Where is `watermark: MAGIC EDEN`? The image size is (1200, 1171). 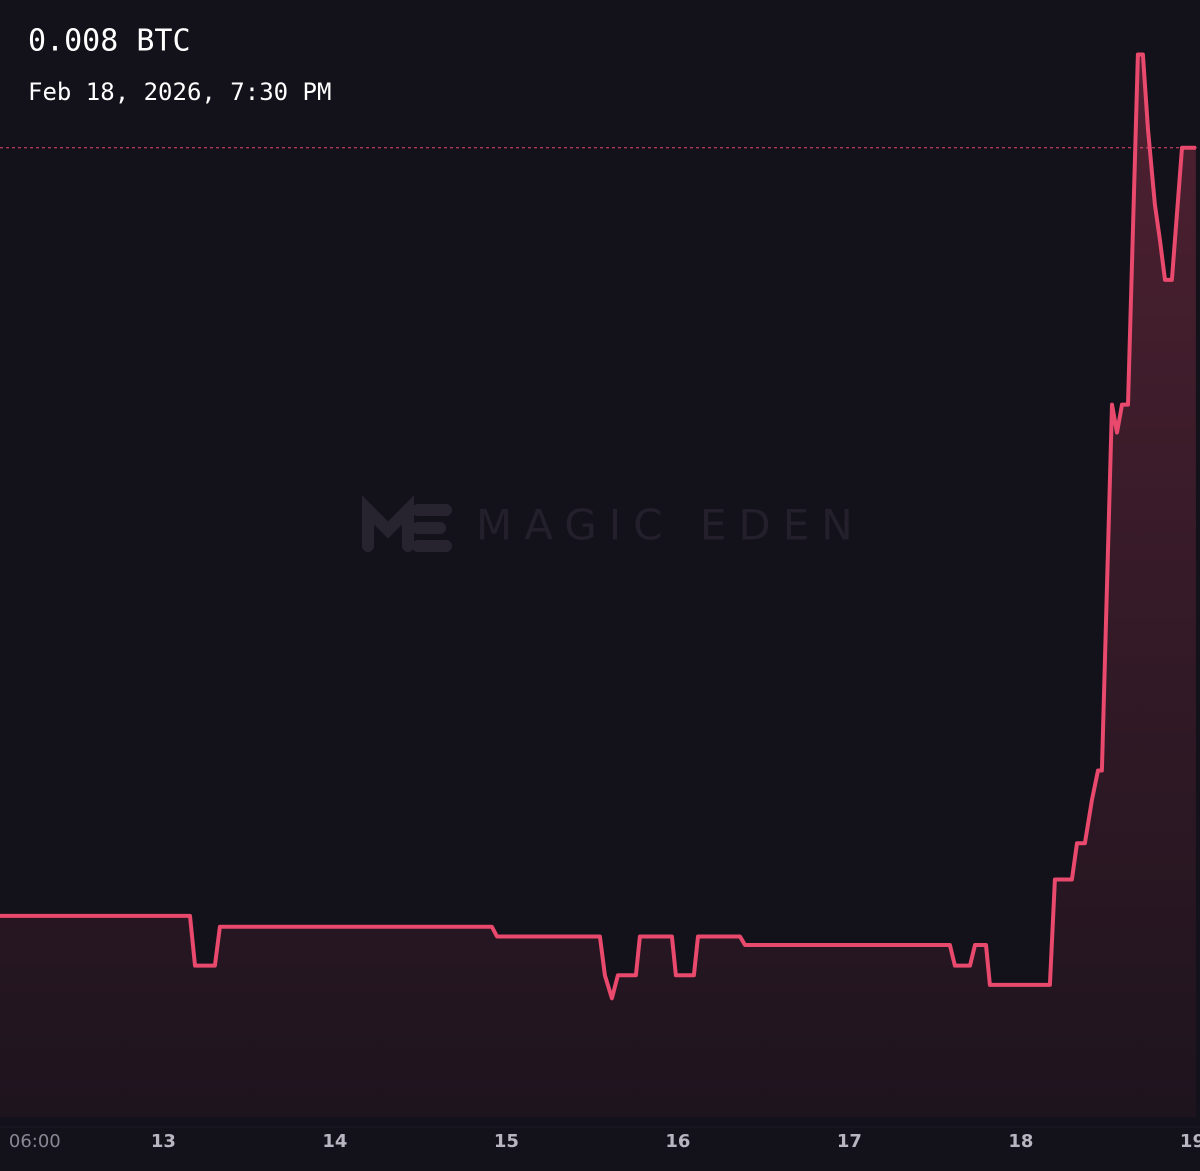
watermark: MAGIC EDEN is located at coordinates (670, 525).